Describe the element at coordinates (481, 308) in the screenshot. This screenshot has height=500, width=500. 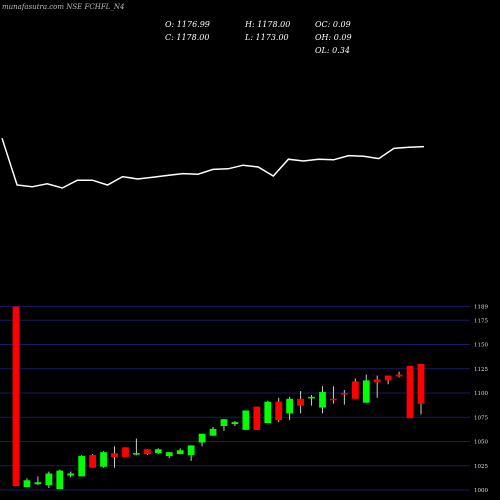
I see `y-tick-label: 1189` at that location.